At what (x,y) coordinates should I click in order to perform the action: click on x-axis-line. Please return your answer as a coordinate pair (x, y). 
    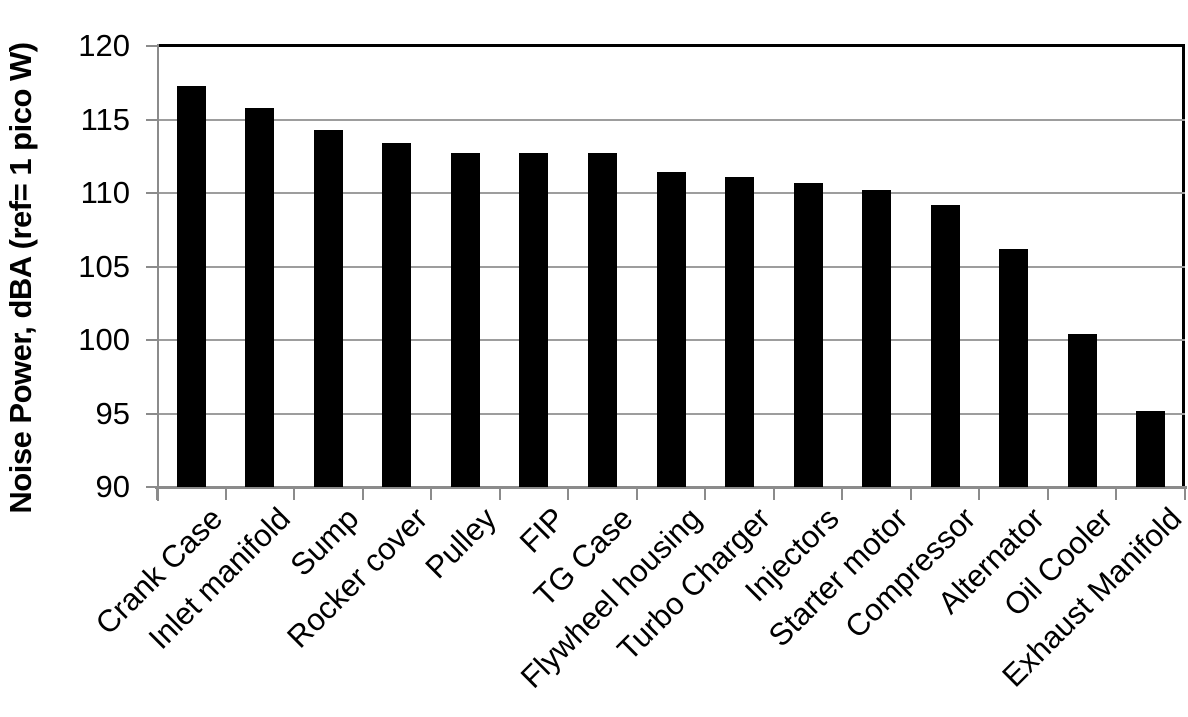
    Looking at the image, I should click on (671, 487).